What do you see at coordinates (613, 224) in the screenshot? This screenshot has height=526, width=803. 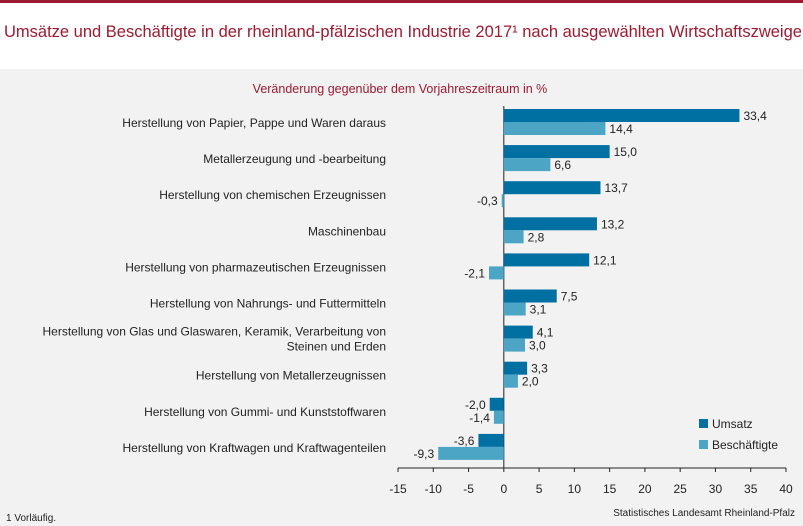 I see `data-label: 13,2` at bounding box center [613, 224].